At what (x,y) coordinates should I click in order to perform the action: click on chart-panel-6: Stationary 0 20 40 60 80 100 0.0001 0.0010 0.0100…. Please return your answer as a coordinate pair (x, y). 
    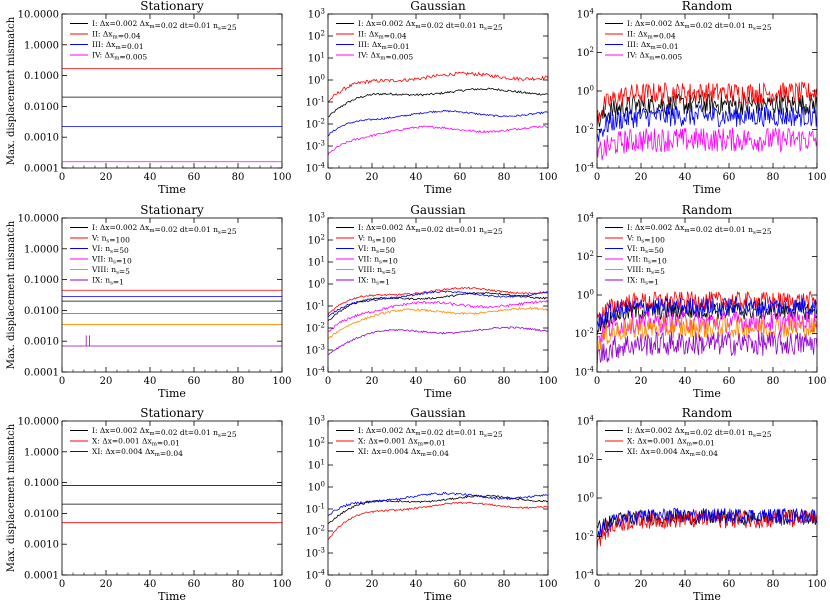
    Looking at the image, I should click on (149, 504).